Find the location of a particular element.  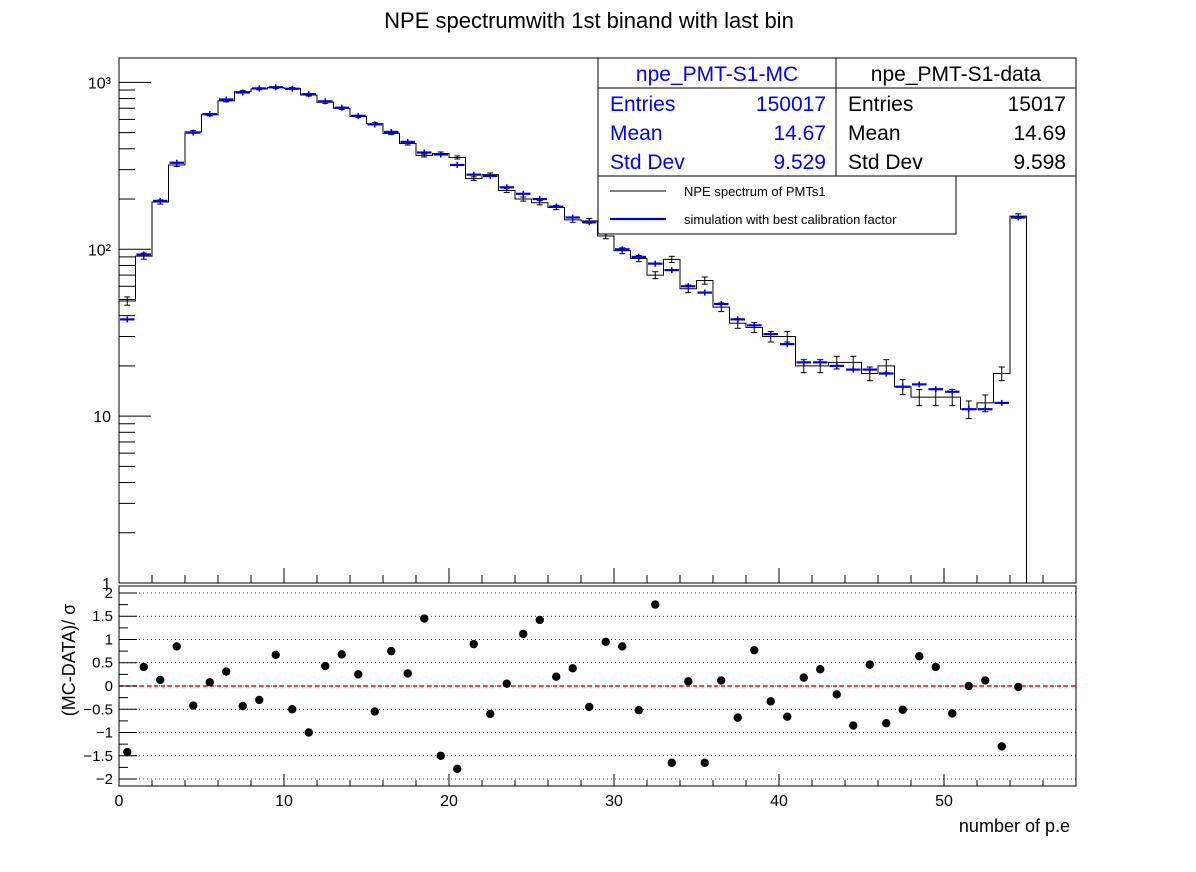

legend-label: NPE spectrum of PMTs1 is located at coordinates (755, 191).